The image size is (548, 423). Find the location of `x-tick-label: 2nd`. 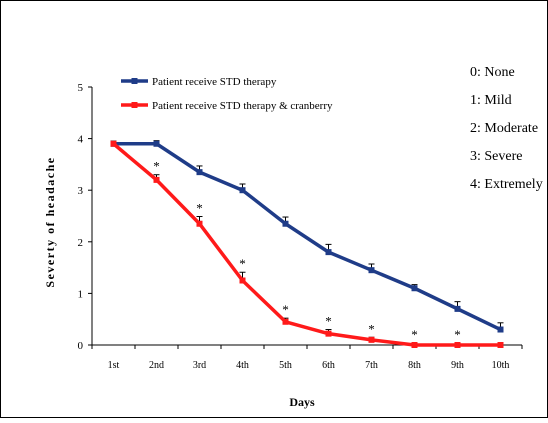

x-tick-label: 2nd is located at coordinates (156, 365).